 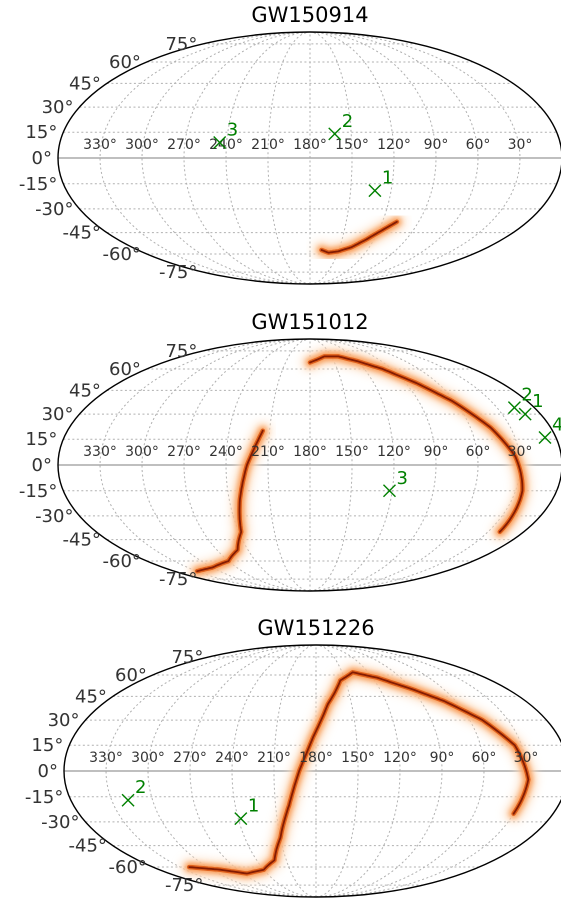 I want to click on lat-tick-label: 30°, so click(x=64, y=720).